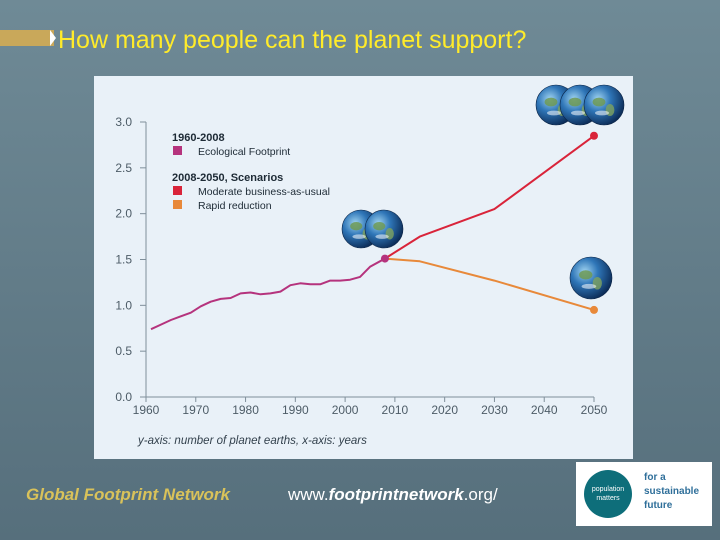  Describe the element at coordinates (123, 260) in the screenshot. I see `y-tick-label: 1.5` at that location.